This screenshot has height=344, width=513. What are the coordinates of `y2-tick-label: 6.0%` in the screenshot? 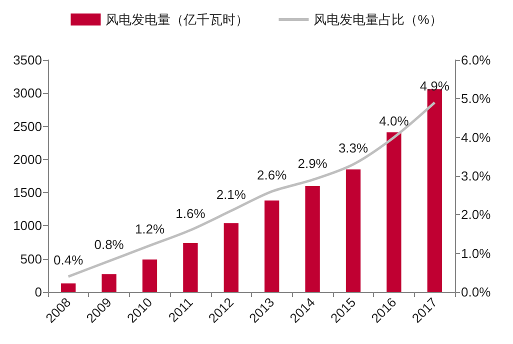 It's located at (476, 60).